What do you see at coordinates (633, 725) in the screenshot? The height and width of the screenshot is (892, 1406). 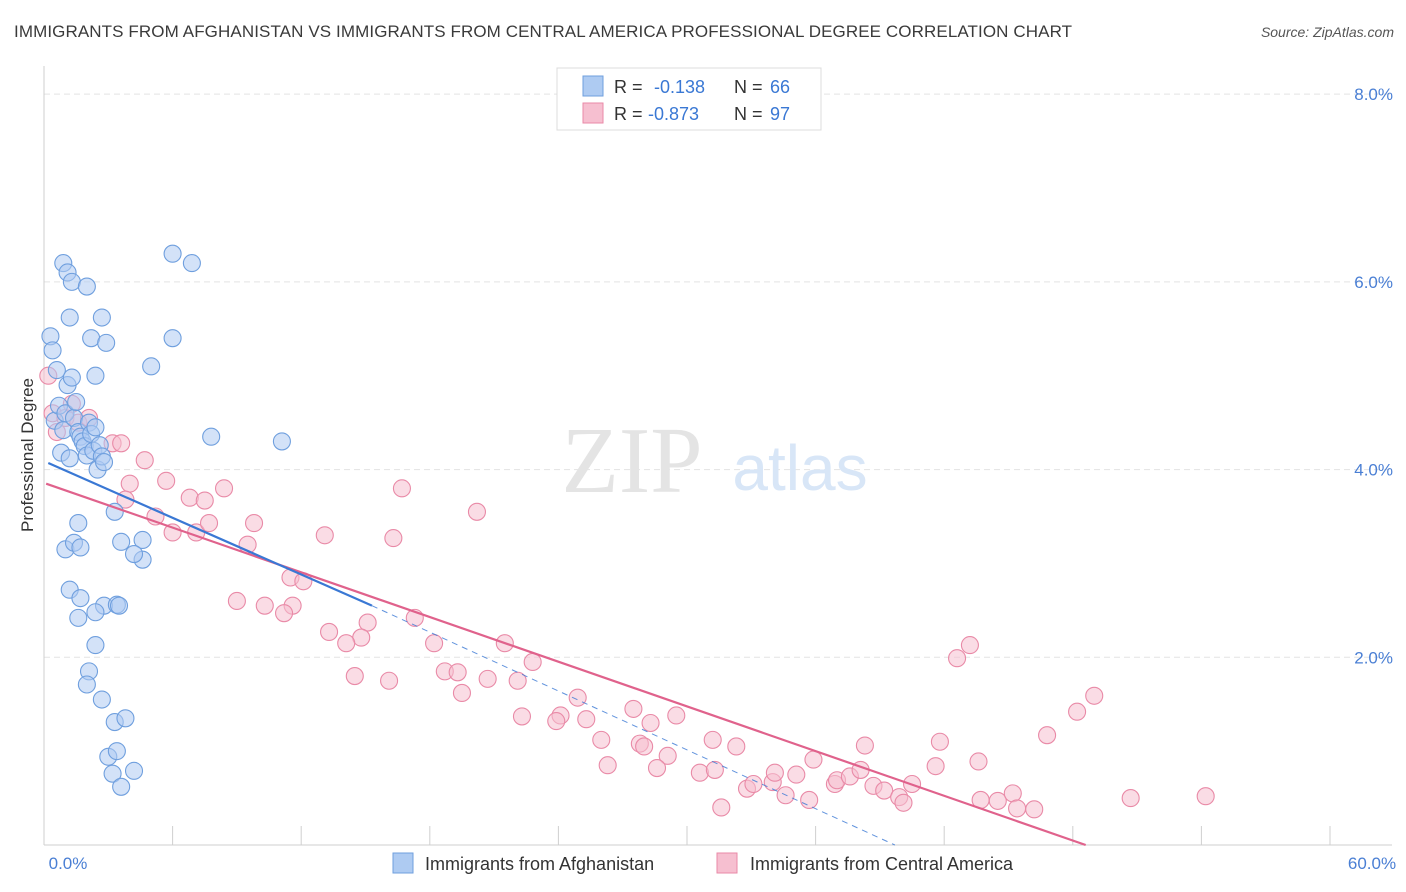 I see `trend-line-afghanistan-extension` at bounding box center [633, 725].